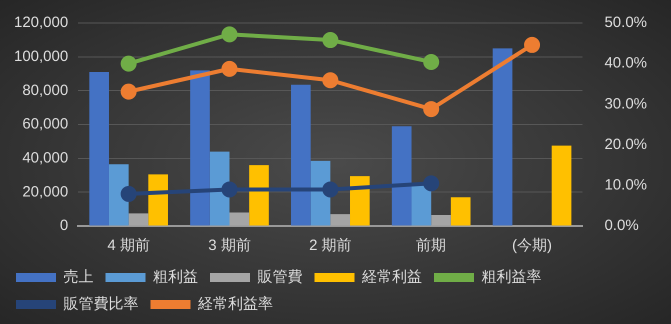 This screenshot has height=324, width=671. Describe the element at coordinates (229, 245) in the screenshot. I see `x-tick-label: 3 期前` at that location.